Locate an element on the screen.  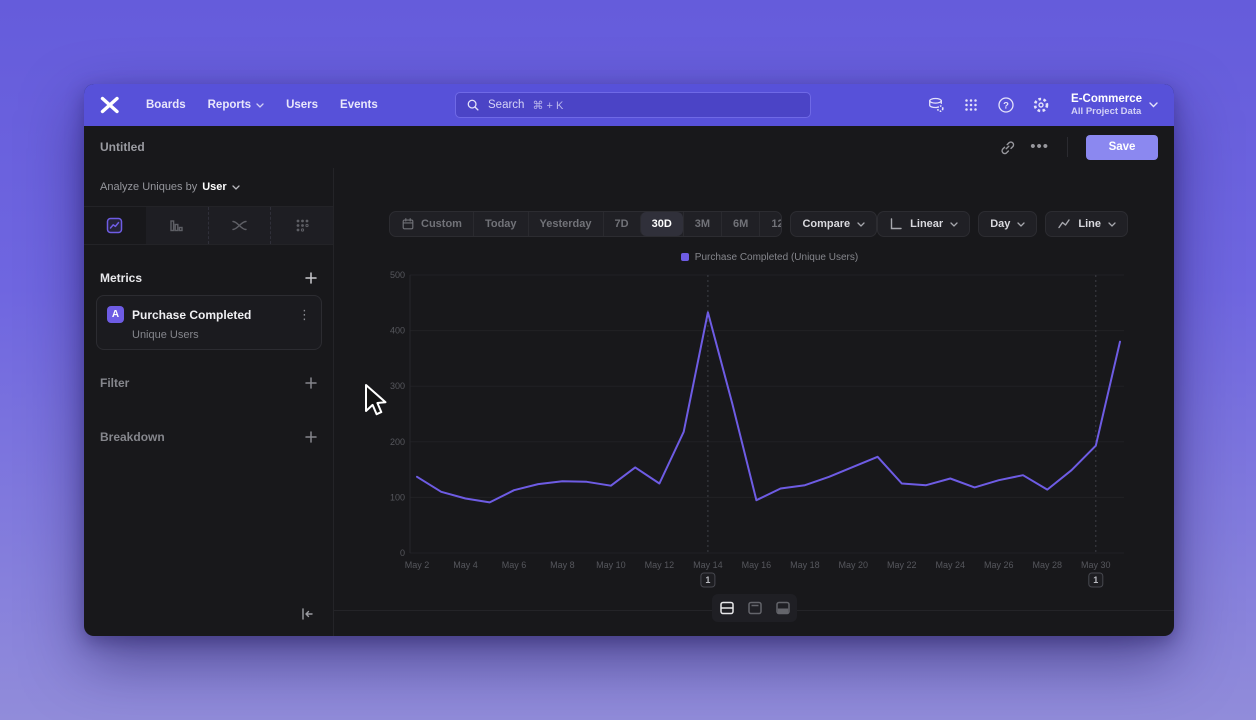
search-icon is located at coordinates (473, 105).